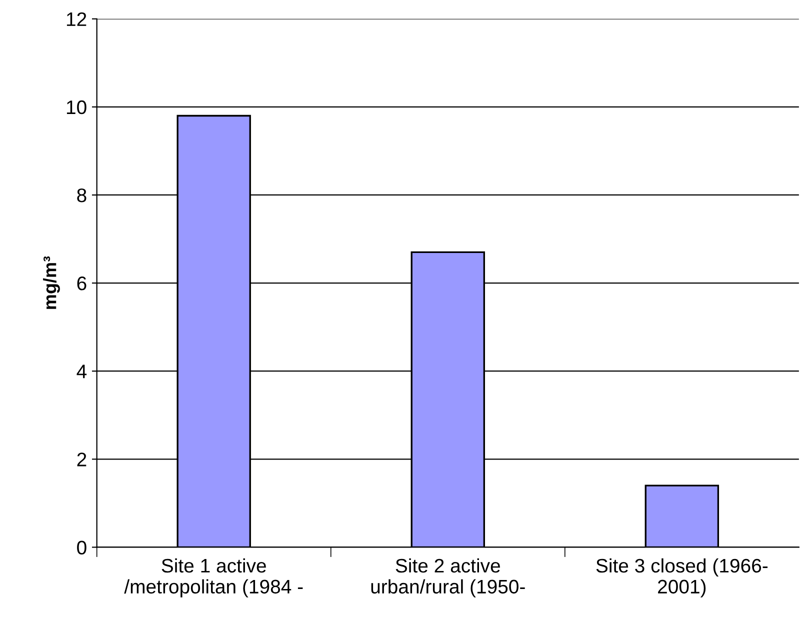 This screenshot has width=807, height=629. What do you see at coordinates (76, 19) in the screenshot?
I see `y-tick-label: 12` at bounding box center [76, 19].